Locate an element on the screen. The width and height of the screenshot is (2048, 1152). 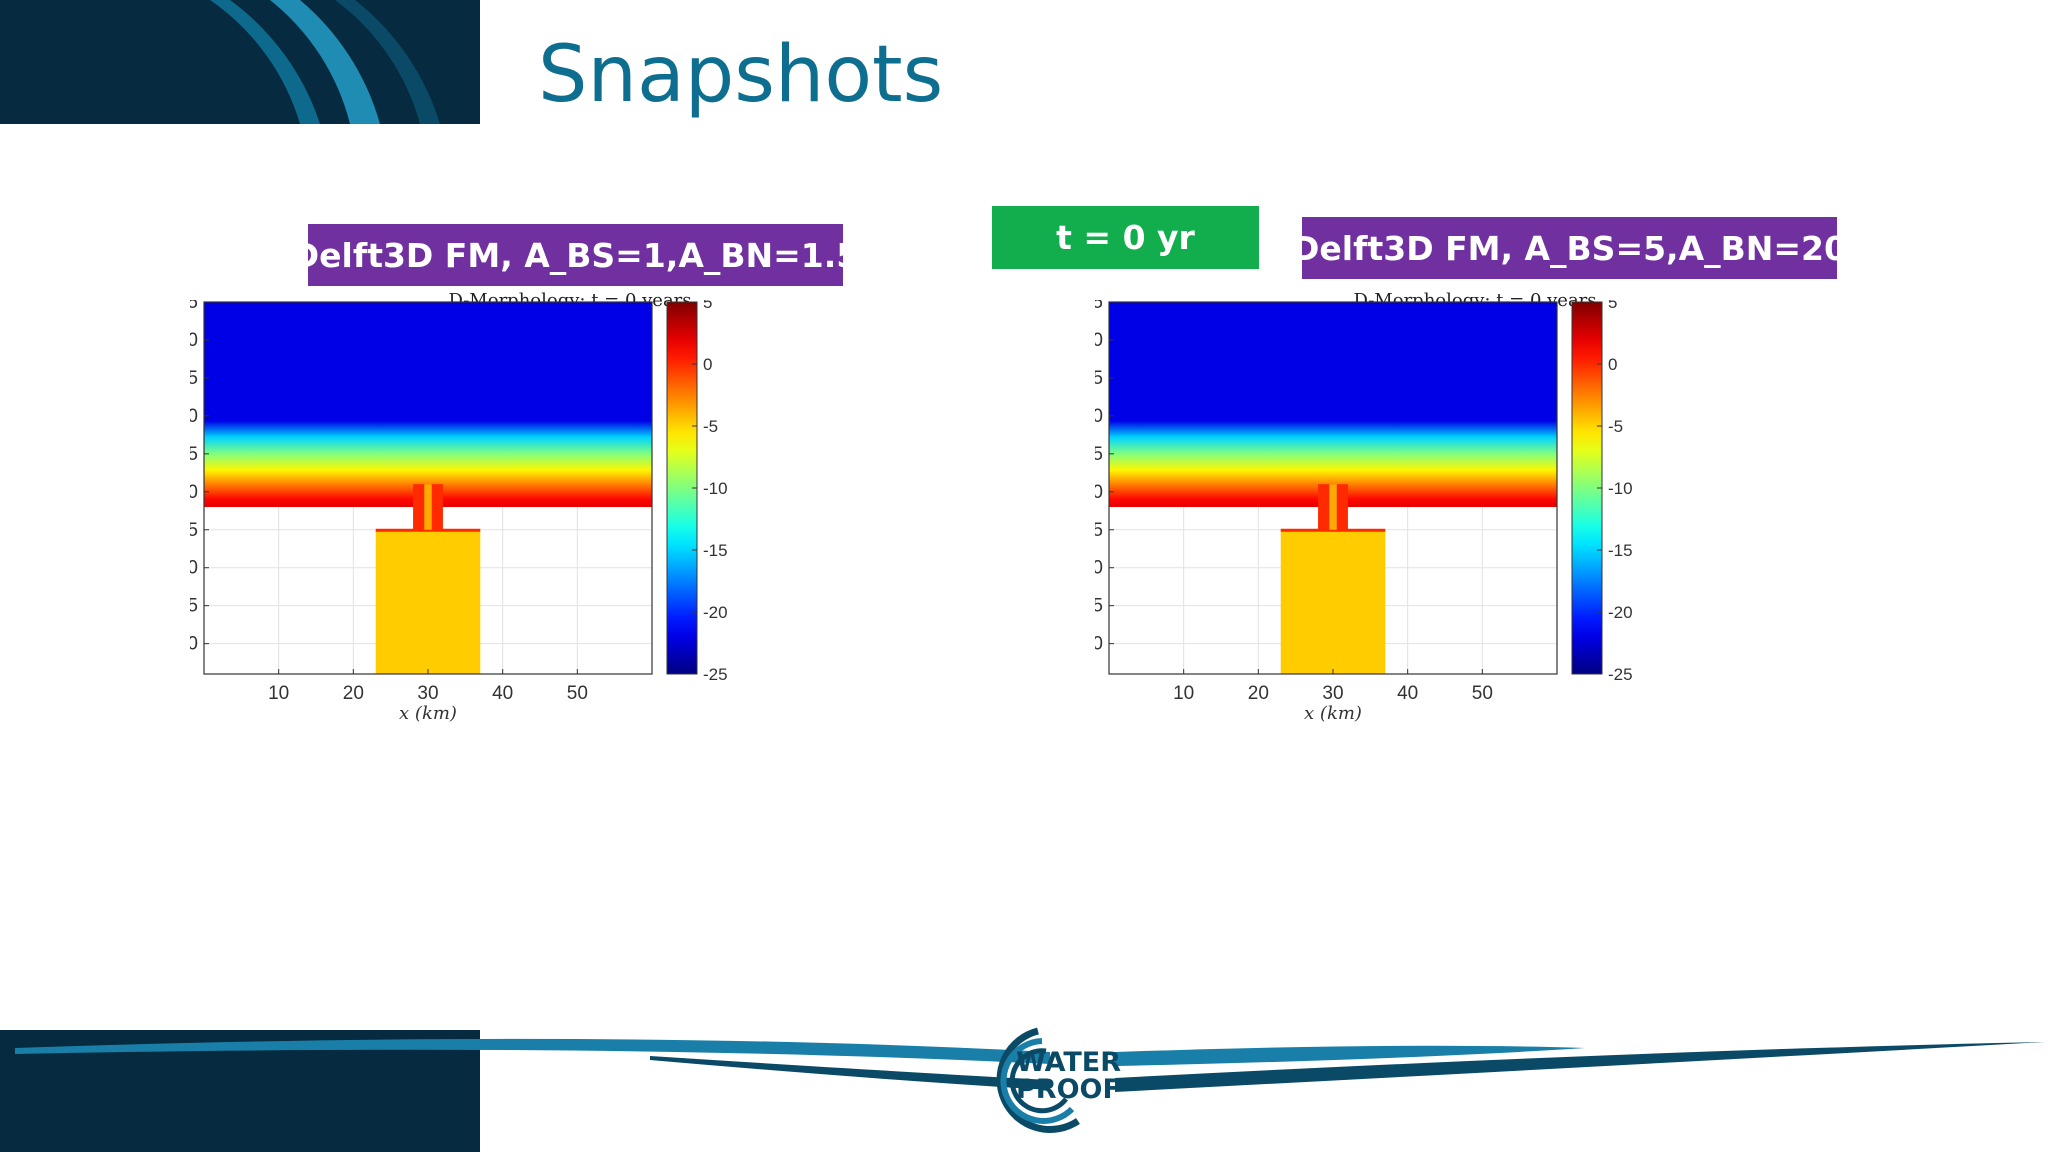
footer-decoration is located at coordinates (1022, 1091).